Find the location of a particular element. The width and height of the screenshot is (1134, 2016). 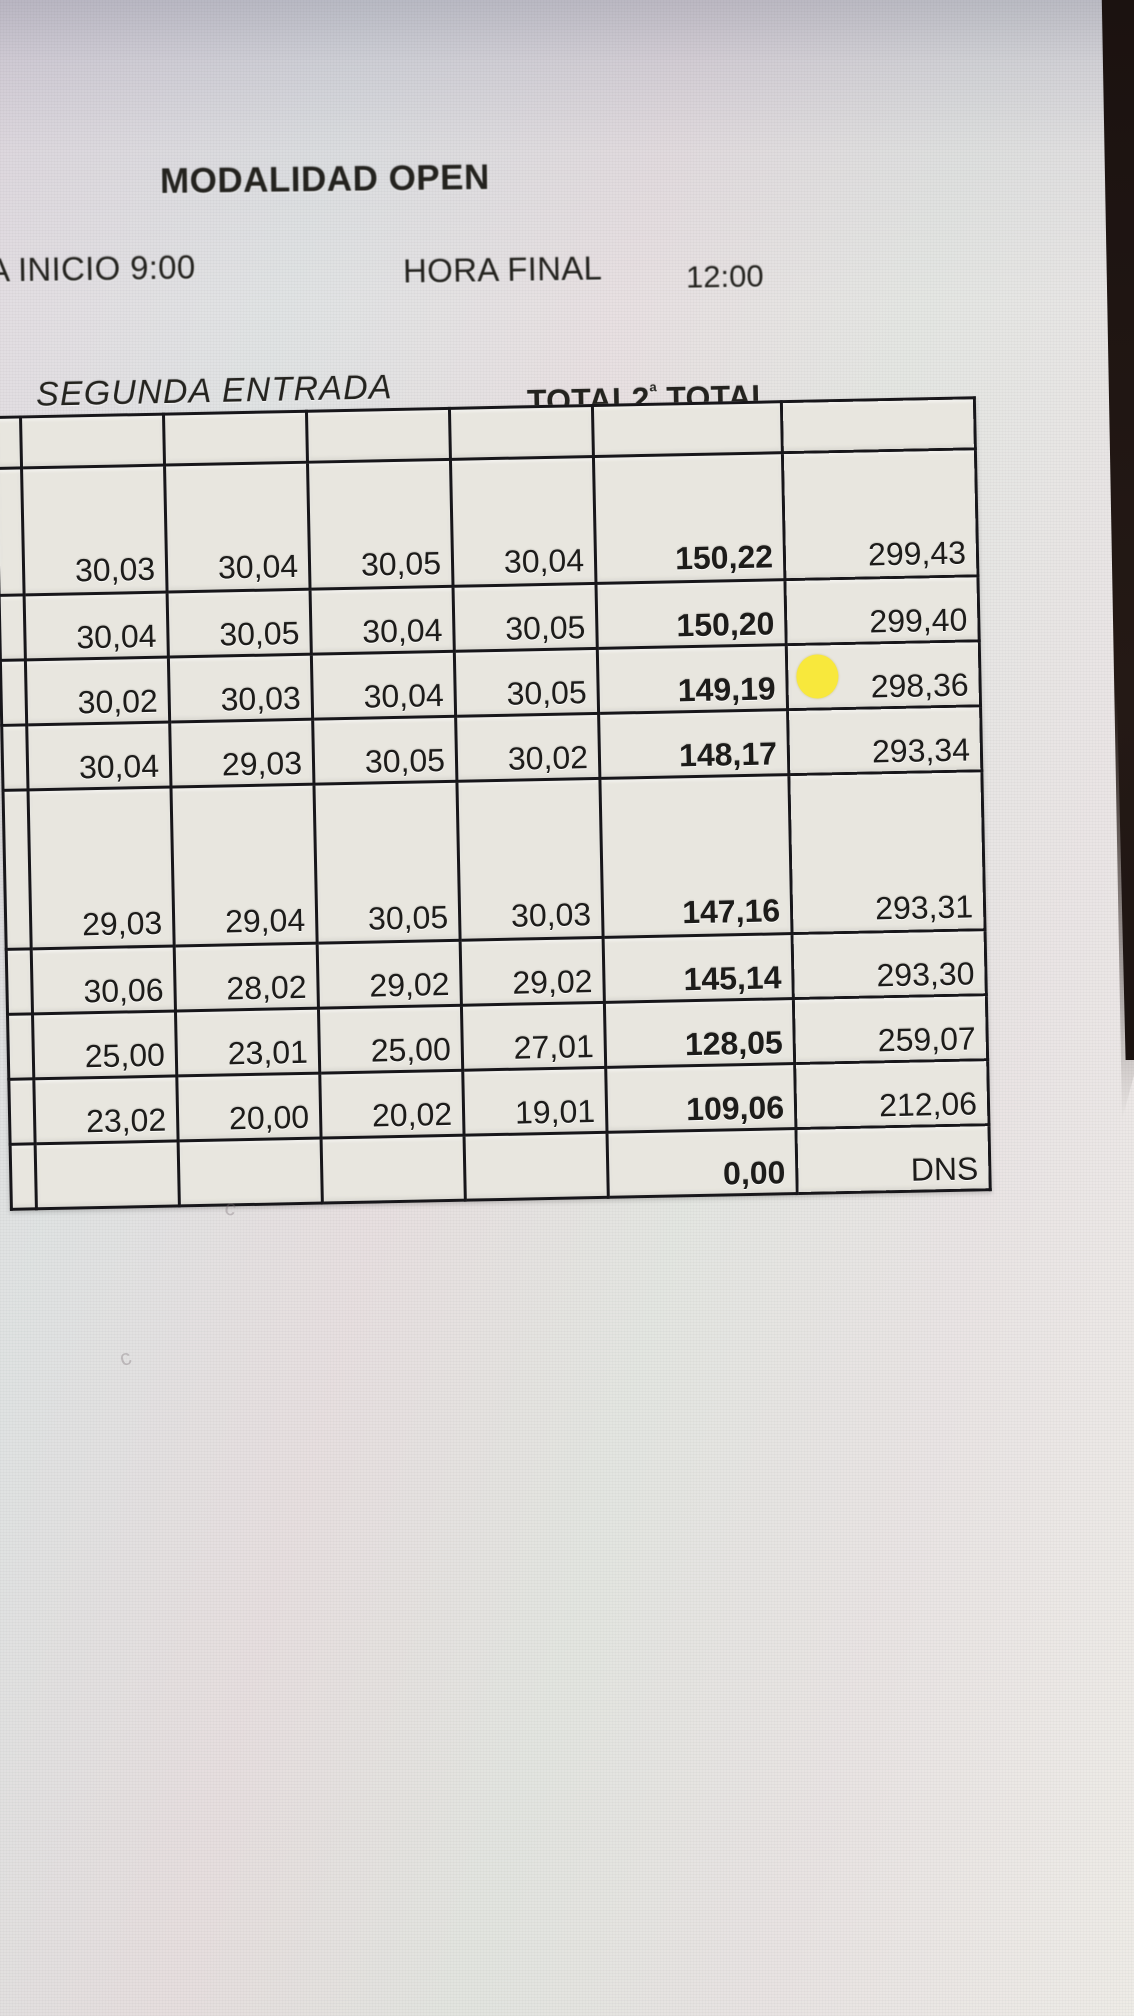

grand-total-value: 298,36 is located at coordinates (919, 685).